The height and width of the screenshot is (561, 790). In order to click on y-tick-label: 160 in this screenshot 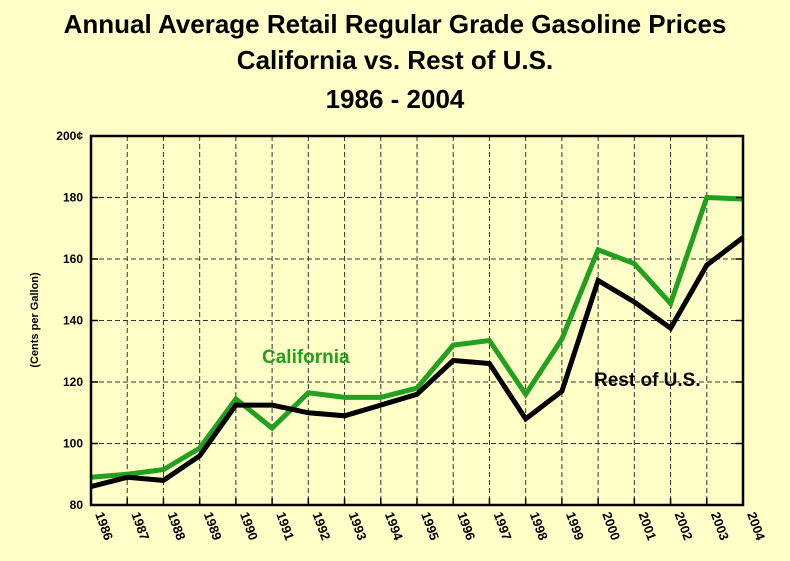, I will do `click(73, 259)`.